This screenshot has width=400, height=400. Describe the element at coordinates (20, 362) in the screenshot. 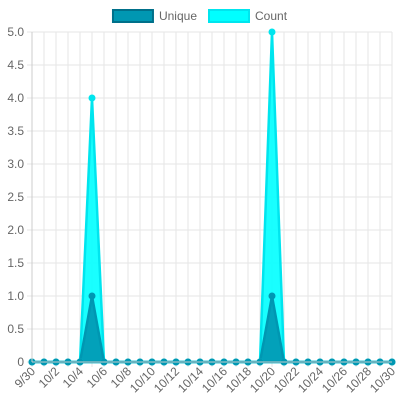

I see `y-tick-label: 0` at that location.